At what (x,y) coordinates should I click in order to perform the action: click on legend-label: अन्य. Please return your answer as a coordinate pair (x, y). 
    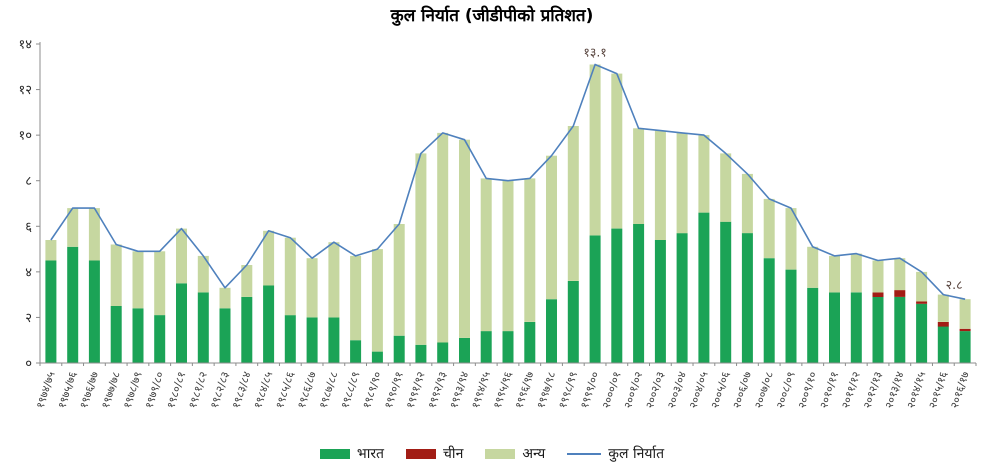
    Looking at the image, I should click on (534, 454).